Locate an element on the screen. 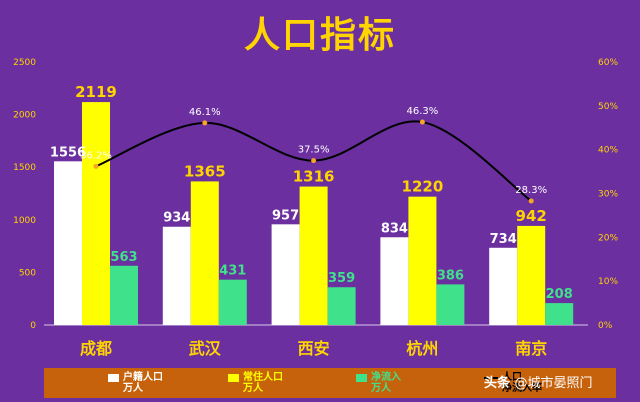  data-label-net-inflow: 359 is located at coordinates (341, 278).